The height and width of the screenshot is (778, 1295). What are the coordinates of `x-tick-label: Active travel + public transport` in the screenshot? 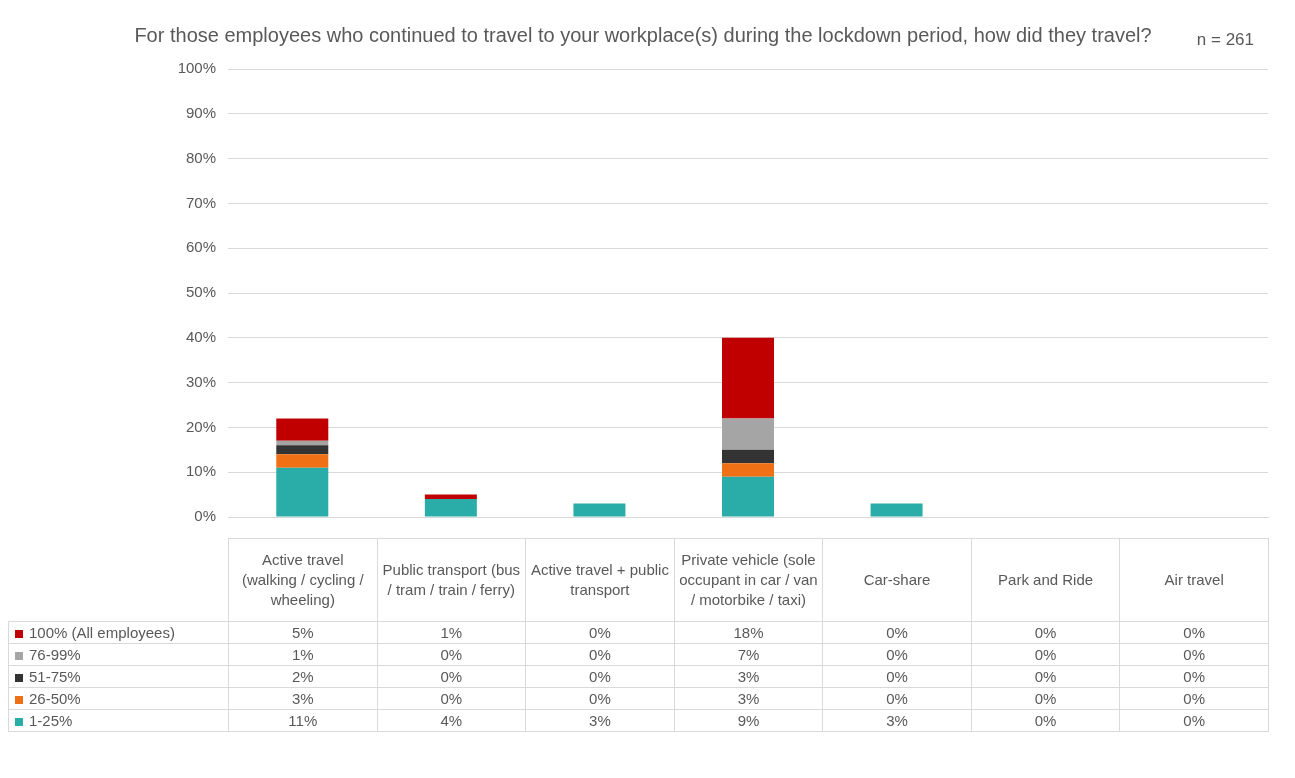 It's located at (600, 580).